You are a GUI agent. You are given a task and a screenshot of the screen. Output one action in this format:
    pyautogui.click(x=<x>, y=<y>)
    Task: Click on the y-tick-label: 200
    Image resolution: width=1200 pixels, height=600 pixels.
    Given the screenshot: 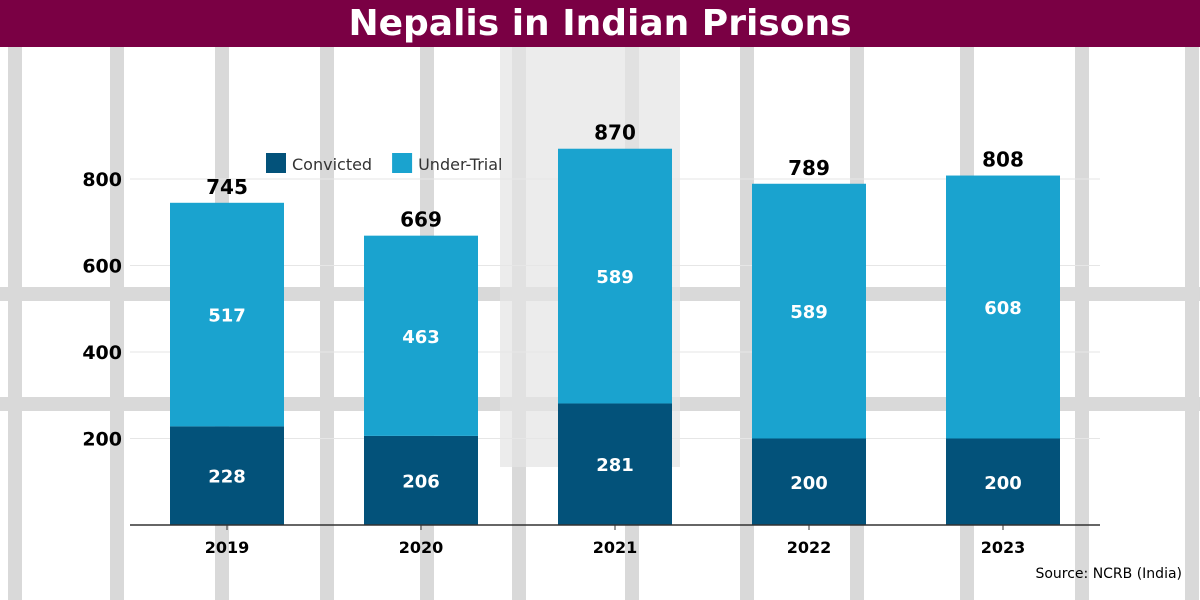 What is the action you would take?
    pyautogui.click(x=102, y=440)
    